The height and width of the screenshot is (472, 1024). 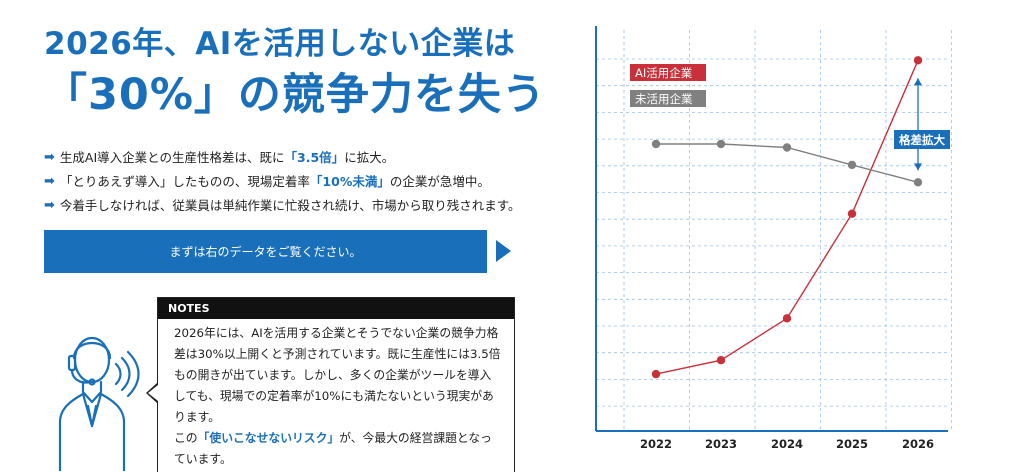 I want to click on x-tick-label: 2022, so click(x=656, y=444).